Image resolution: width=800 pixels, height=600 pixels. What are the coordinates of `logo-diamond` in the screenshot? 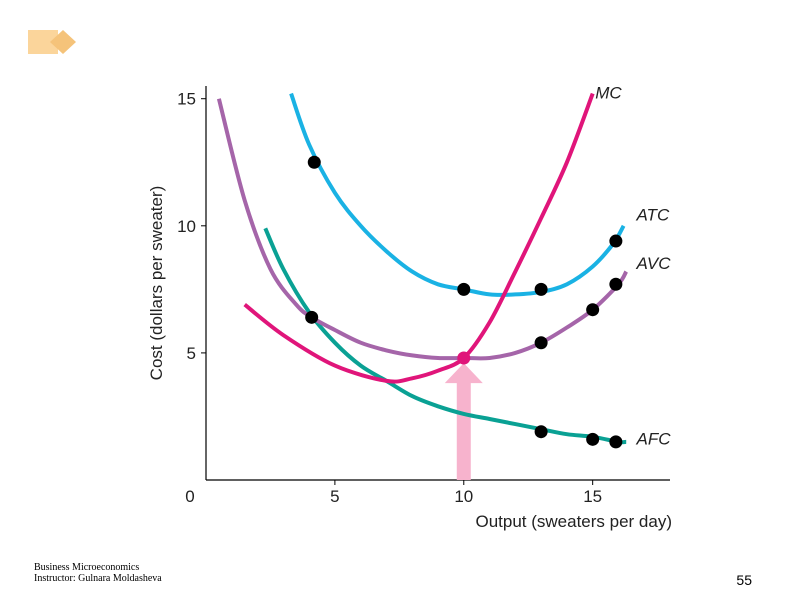 It's located at (63, 42).